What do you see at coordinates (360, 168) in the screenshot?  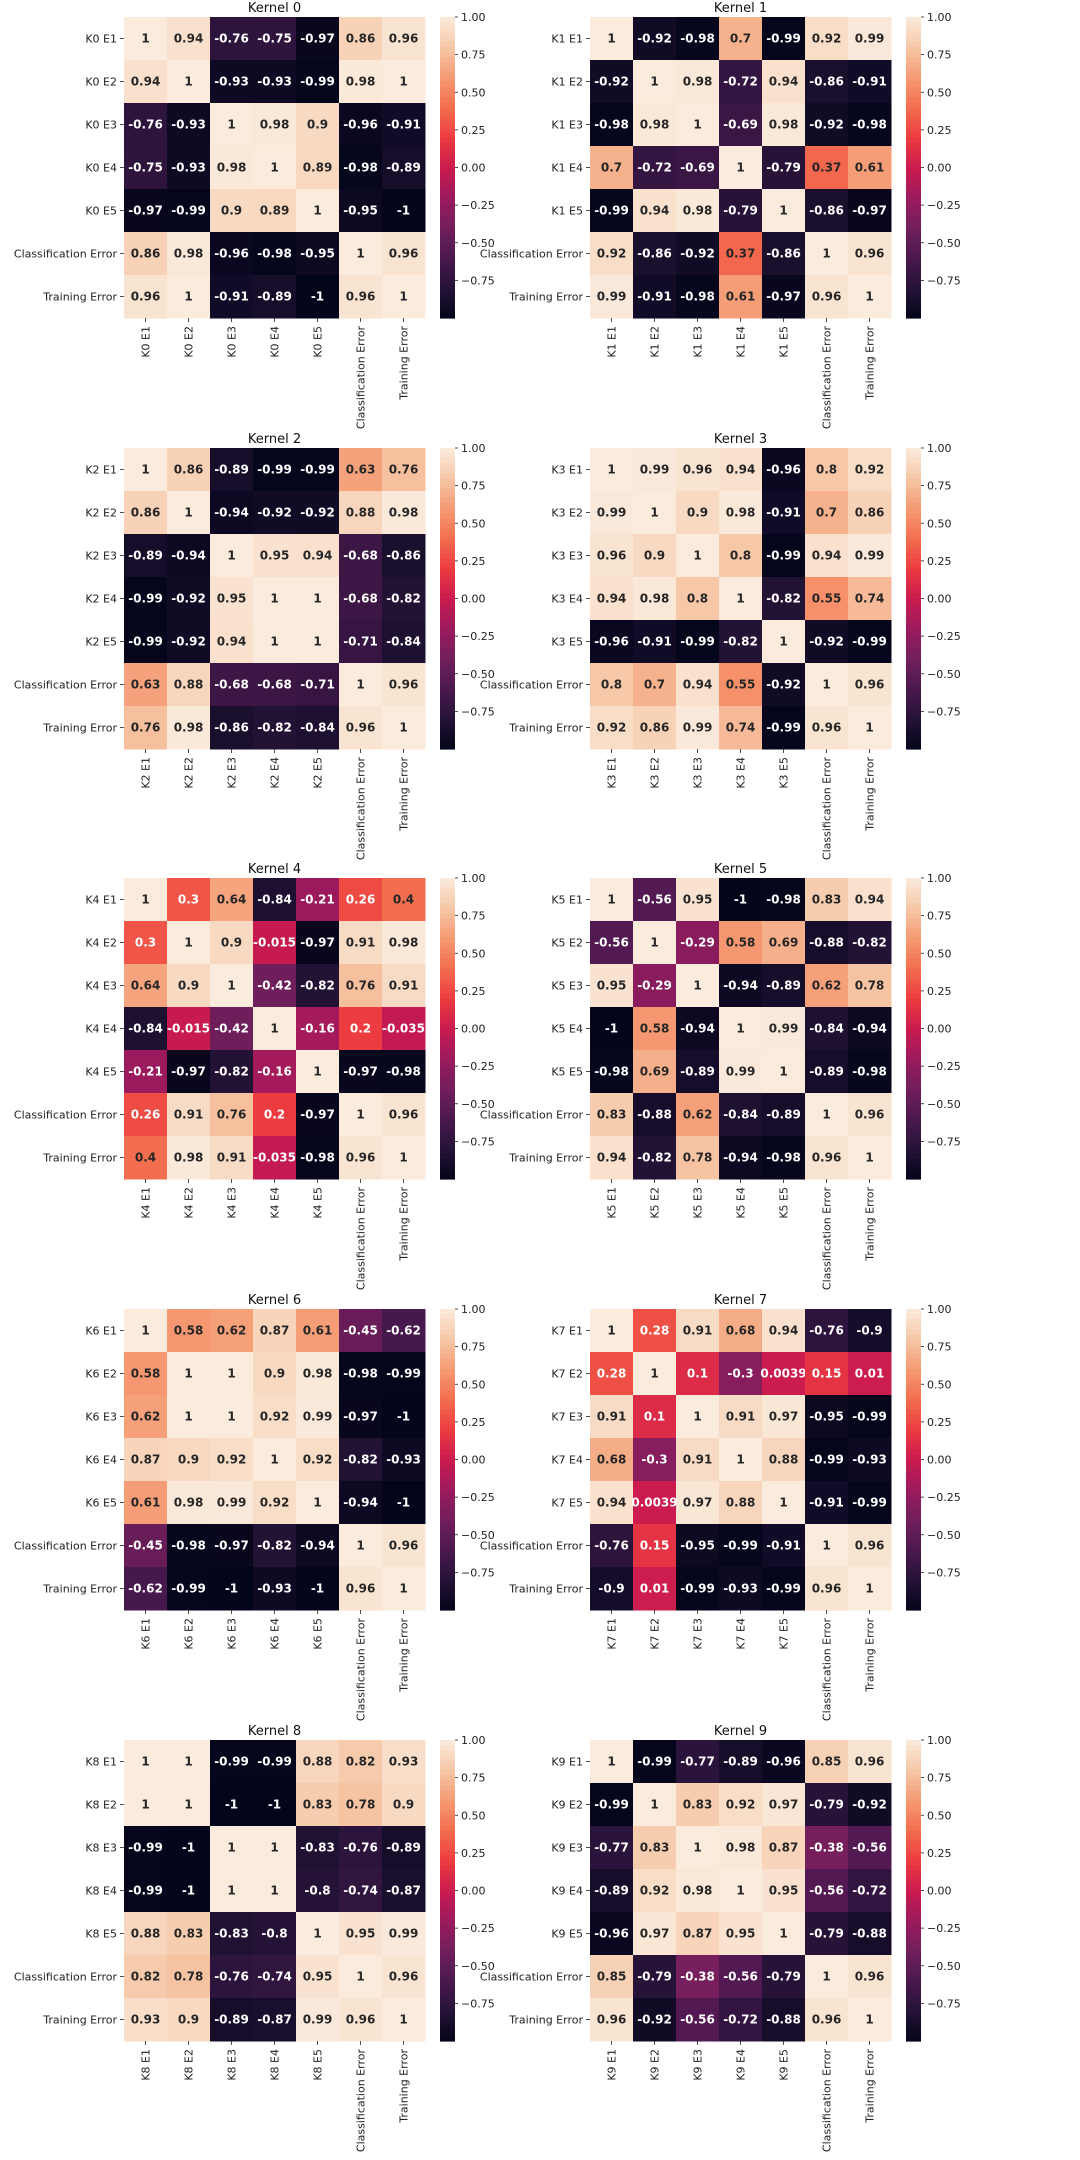 I see `cell-value: -0.98` at bounding box center [360, 168].